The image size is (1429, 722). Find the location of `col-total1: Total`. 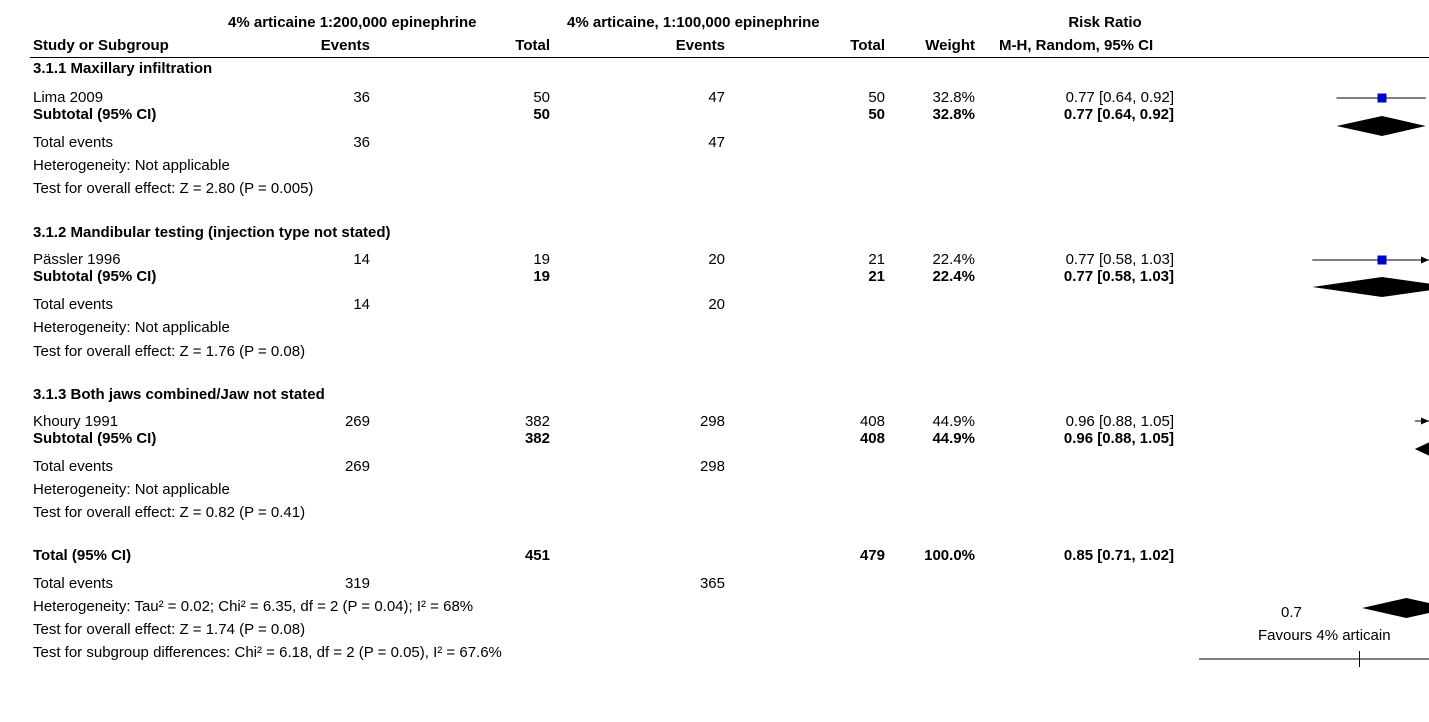

col-total1: Total is located at coordinates (532, 45).